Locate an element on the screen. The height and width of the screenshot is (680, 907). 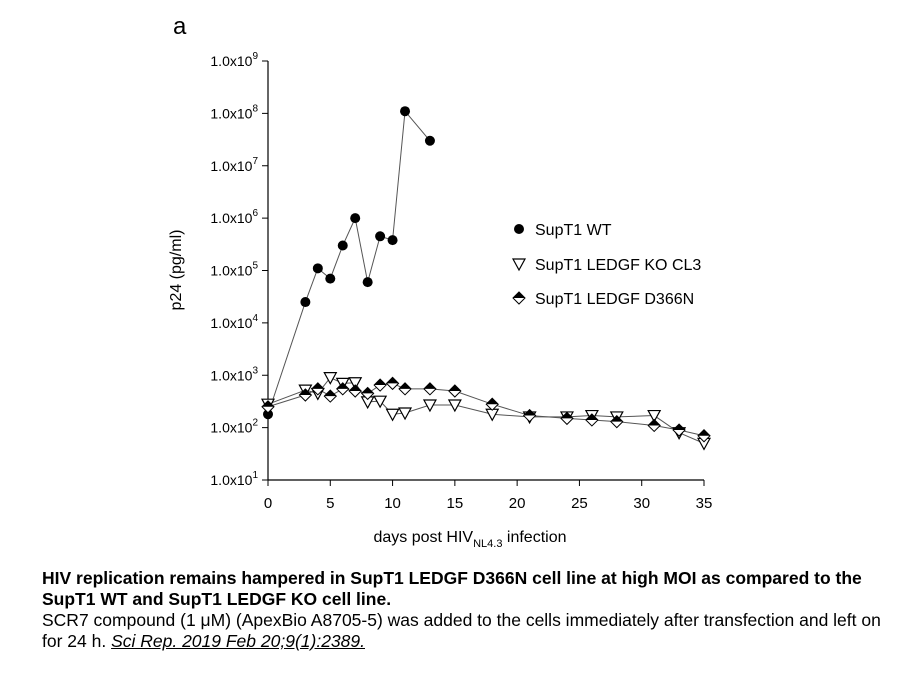
x-tick-label: 0 is located at coordinates (268, 503).